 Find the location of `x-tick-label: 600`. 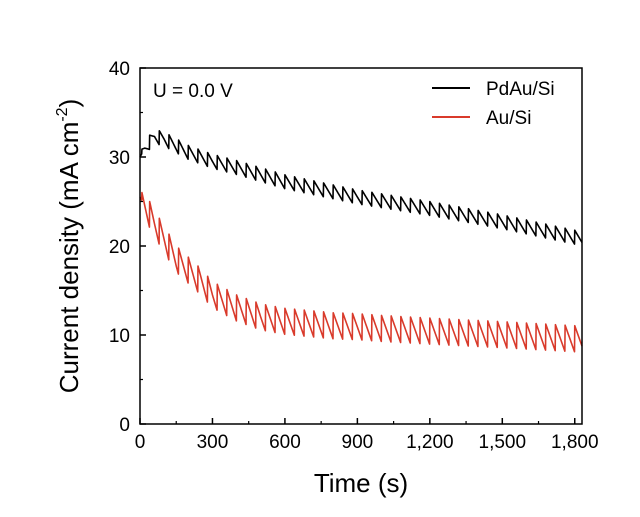

x-tick-label: 600 is located at coordinates (285, 442).